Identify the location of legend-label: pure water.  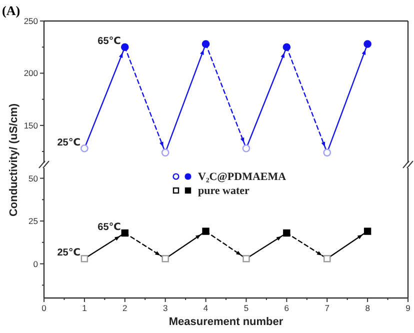
(224, 191).